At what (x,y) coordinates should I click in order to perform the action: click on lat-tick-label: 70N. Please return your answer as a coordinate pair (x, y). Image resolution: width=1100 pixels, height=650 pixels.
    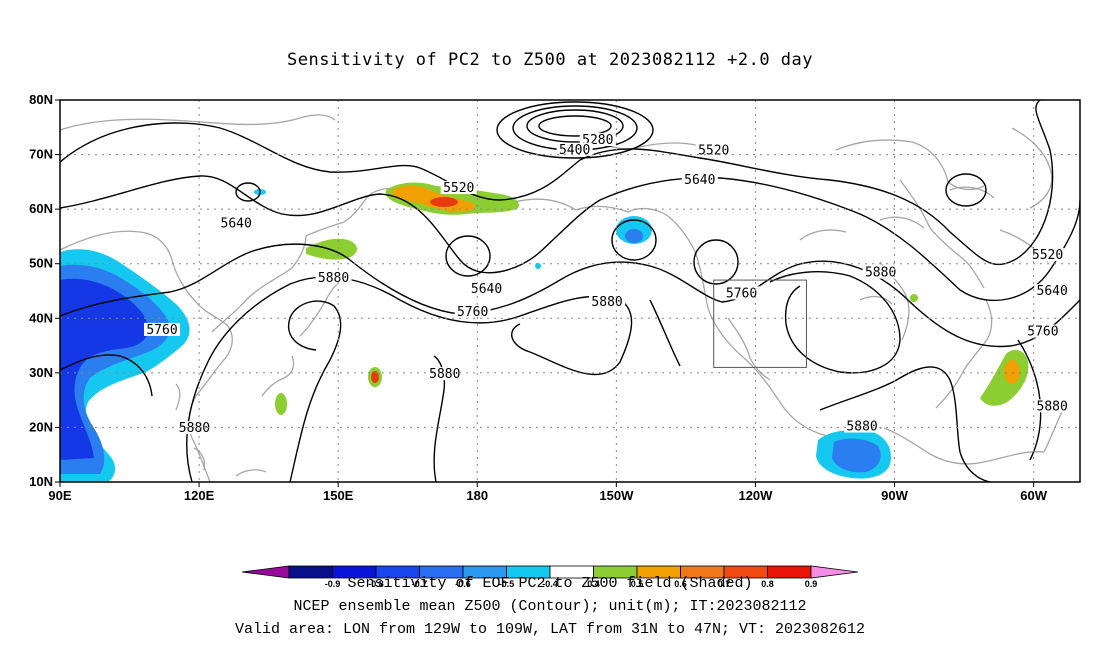
    Looking at the image, I should click on (41, 154).